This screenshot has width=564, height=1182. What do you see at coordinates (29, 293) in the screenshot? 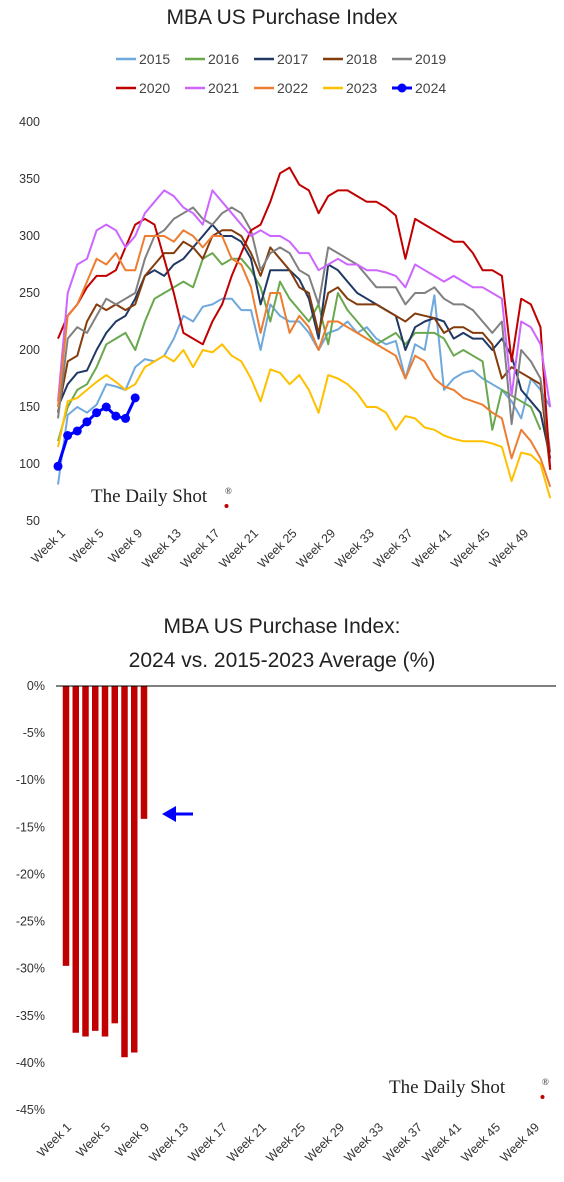
I see `y-tick-label: 250` at bounding box center [29, 293].